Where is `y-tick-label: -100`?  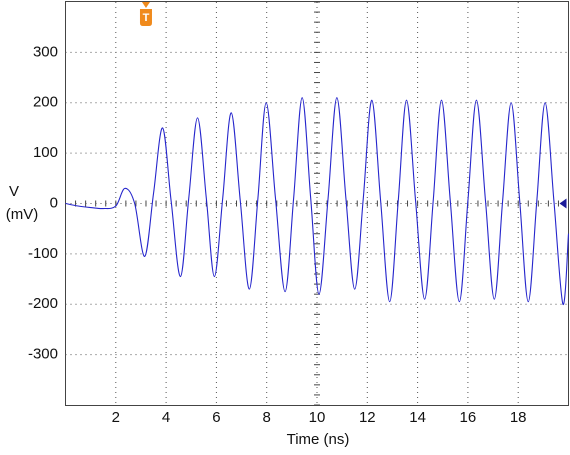
y-tick-label: -100 is located at coordinates (43, 253).